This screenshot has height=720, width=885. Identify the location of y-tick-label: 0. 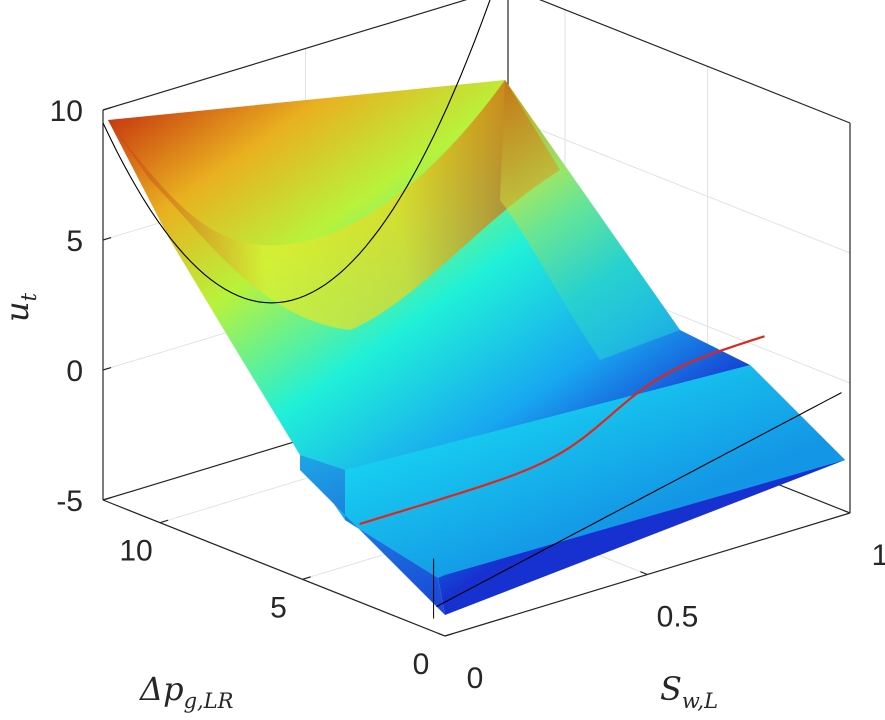
(421, 664).